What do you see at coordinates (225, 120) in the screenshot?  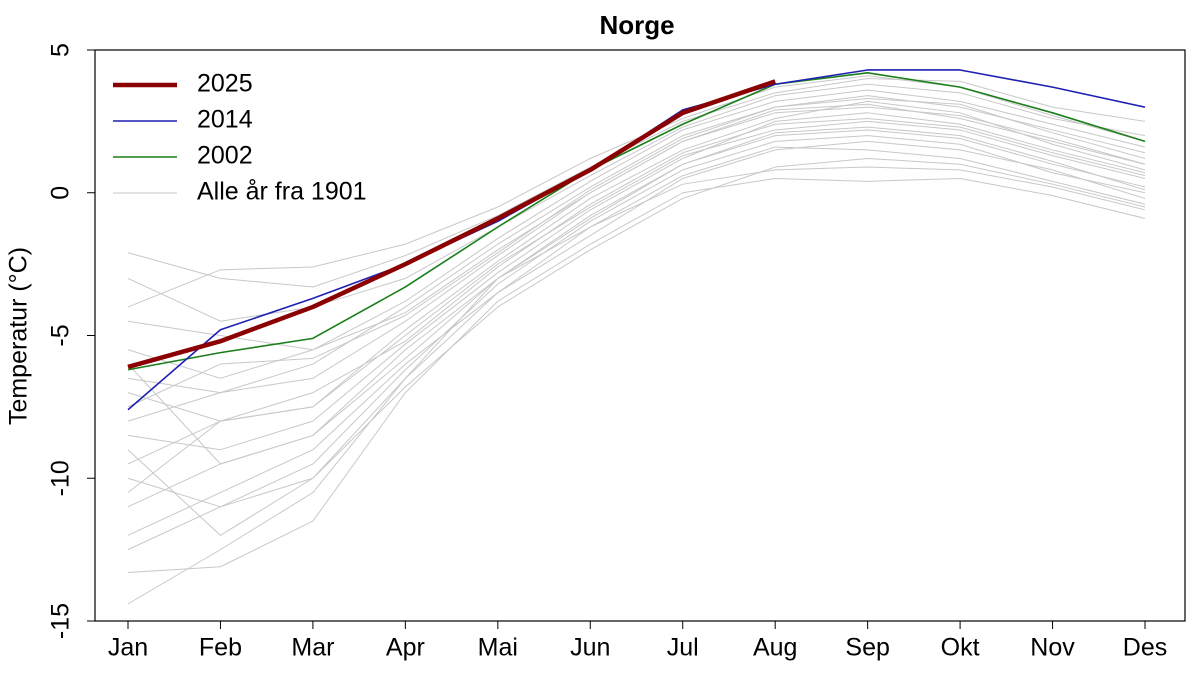 I see `legend-label: 2014` at bounding box center [225, 120].